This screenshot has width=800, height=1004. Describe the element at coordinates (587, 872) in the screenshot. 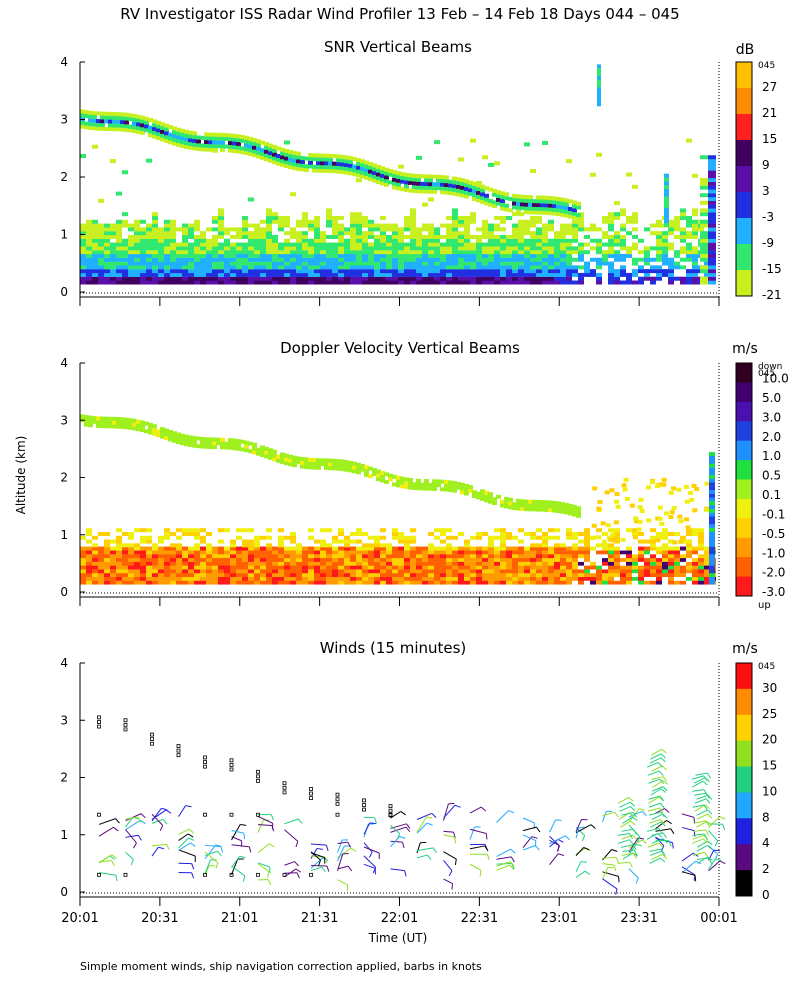

I see `wind-barb-flag` at that location.